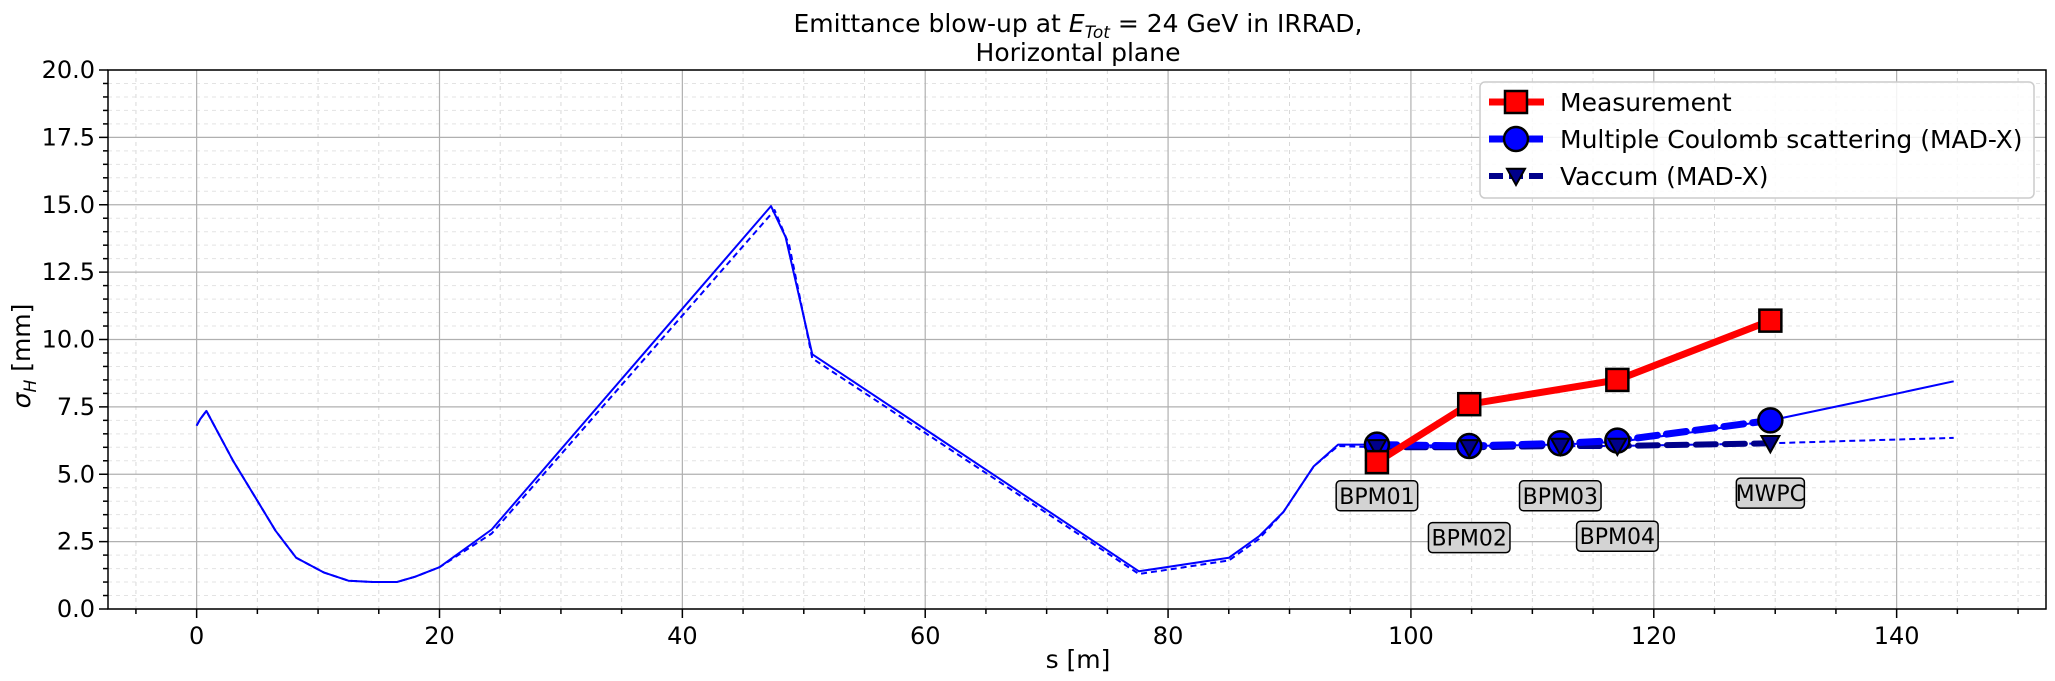  What do you see at coordinates (1570, 515) in the screenshot?
I see `annotation-layer: BPM01 BPM02 BPM03 BPM04 MWPC` at bounding box center [1570, 515].